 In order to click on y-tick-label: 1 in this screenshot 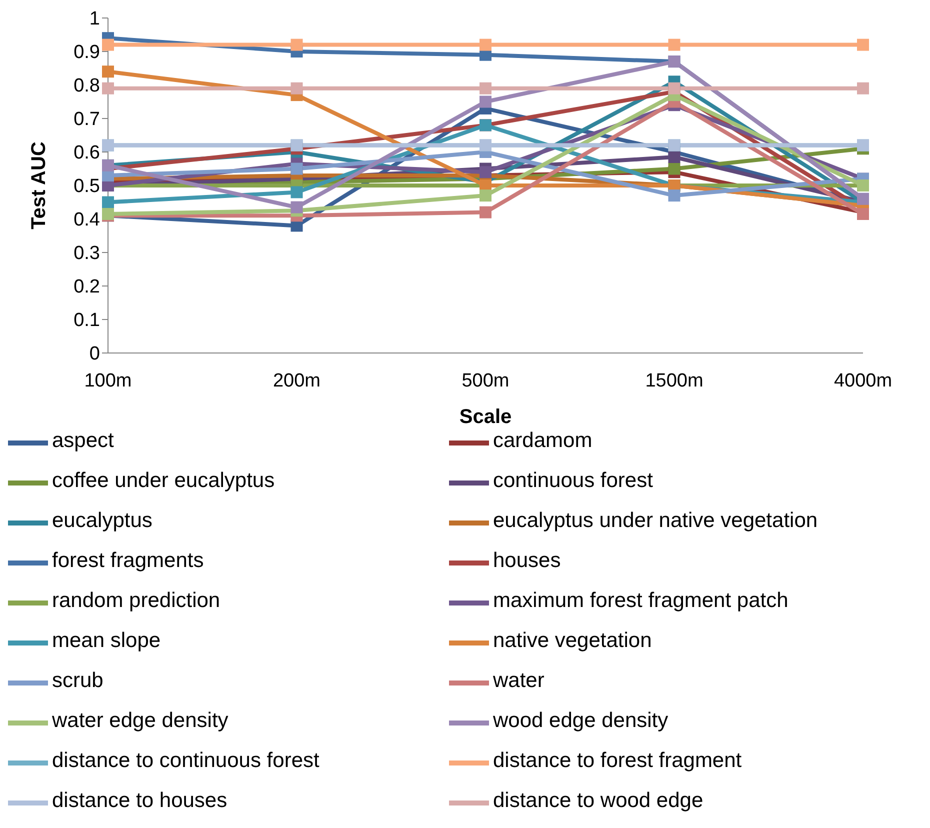, I will do `click(94, 19)`.